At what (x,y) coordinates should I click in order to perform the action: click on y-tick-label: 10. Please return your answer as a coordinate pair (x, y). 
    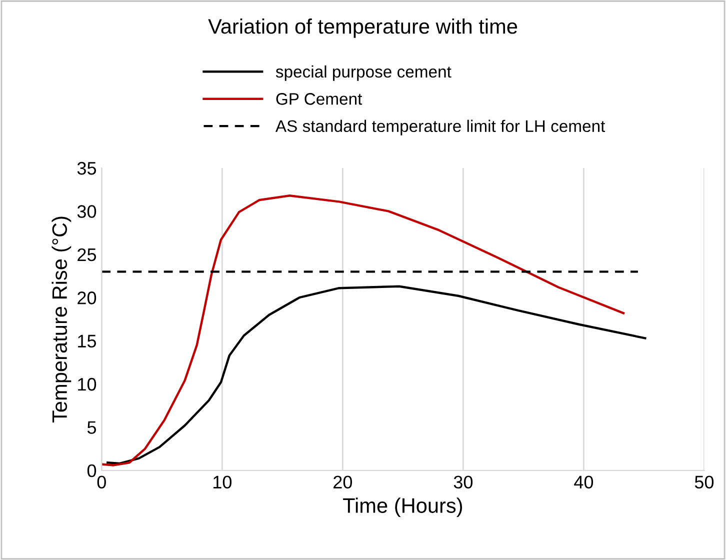
    Looking at the image, I should click on (87, 384).